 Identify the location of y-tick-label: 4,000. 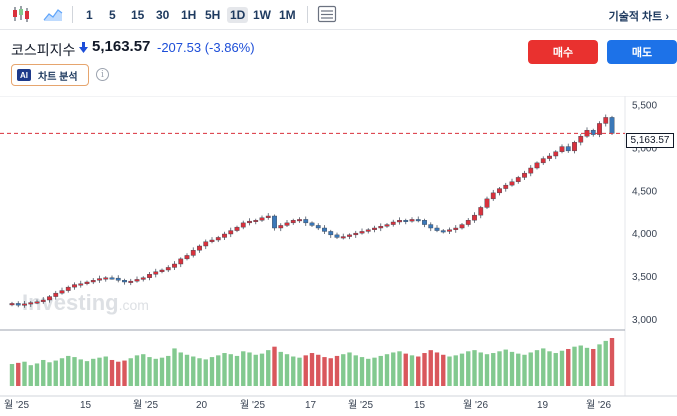
(644, 234).